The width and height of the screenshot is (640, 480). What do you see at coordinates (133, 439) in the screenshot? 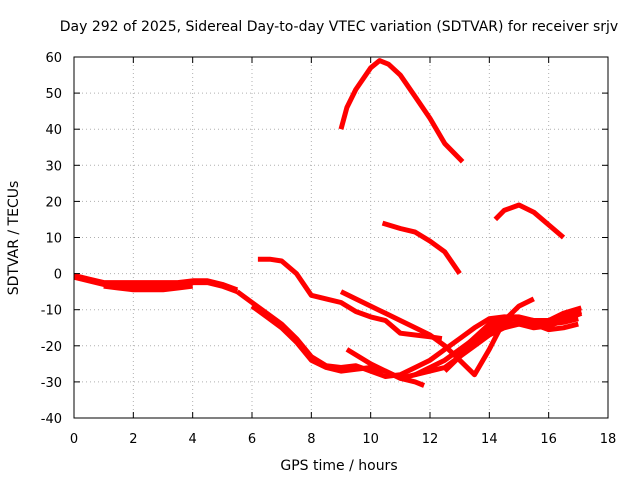
I see `x-tick-label: 2` at bounding box center [133, 439].